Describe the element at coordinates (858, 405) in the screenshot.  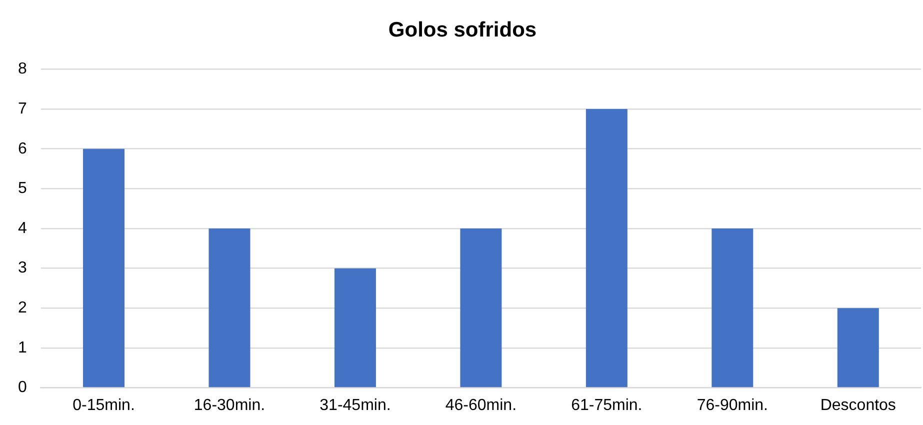
I see `x-tick-label: Descontos` at that location.